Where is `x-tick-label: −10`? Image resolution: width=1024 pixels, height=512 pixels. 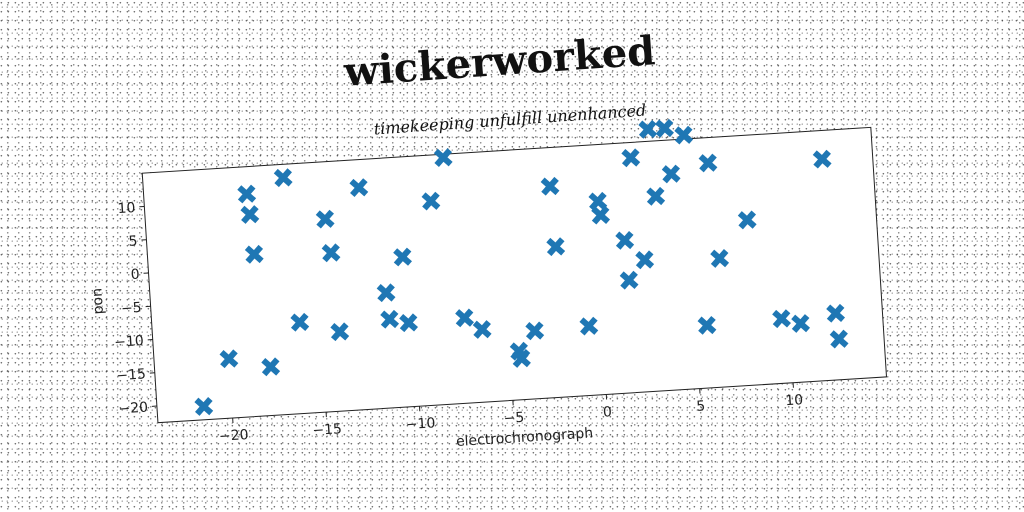 x-tick-label: −10 is located at coordinates (420, 424).